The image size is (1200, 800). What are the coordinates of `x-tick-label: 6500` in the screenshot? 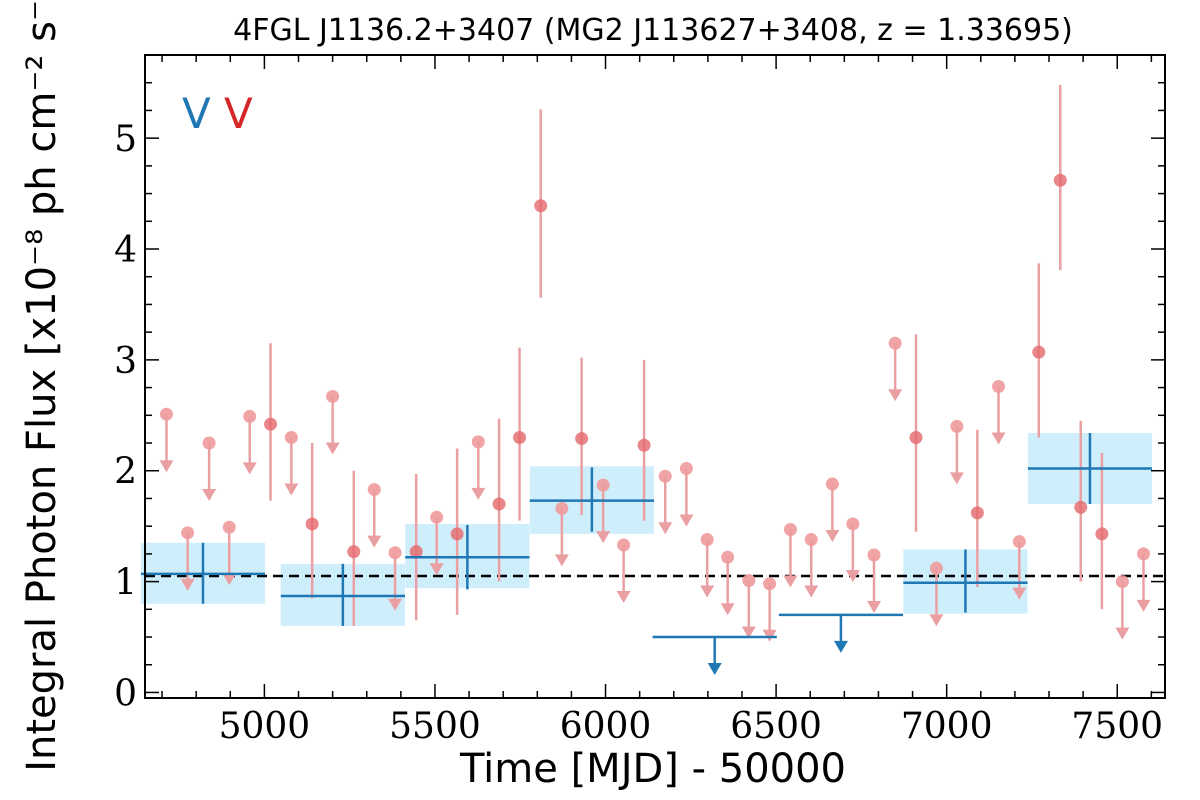 It's located at (776, 726).